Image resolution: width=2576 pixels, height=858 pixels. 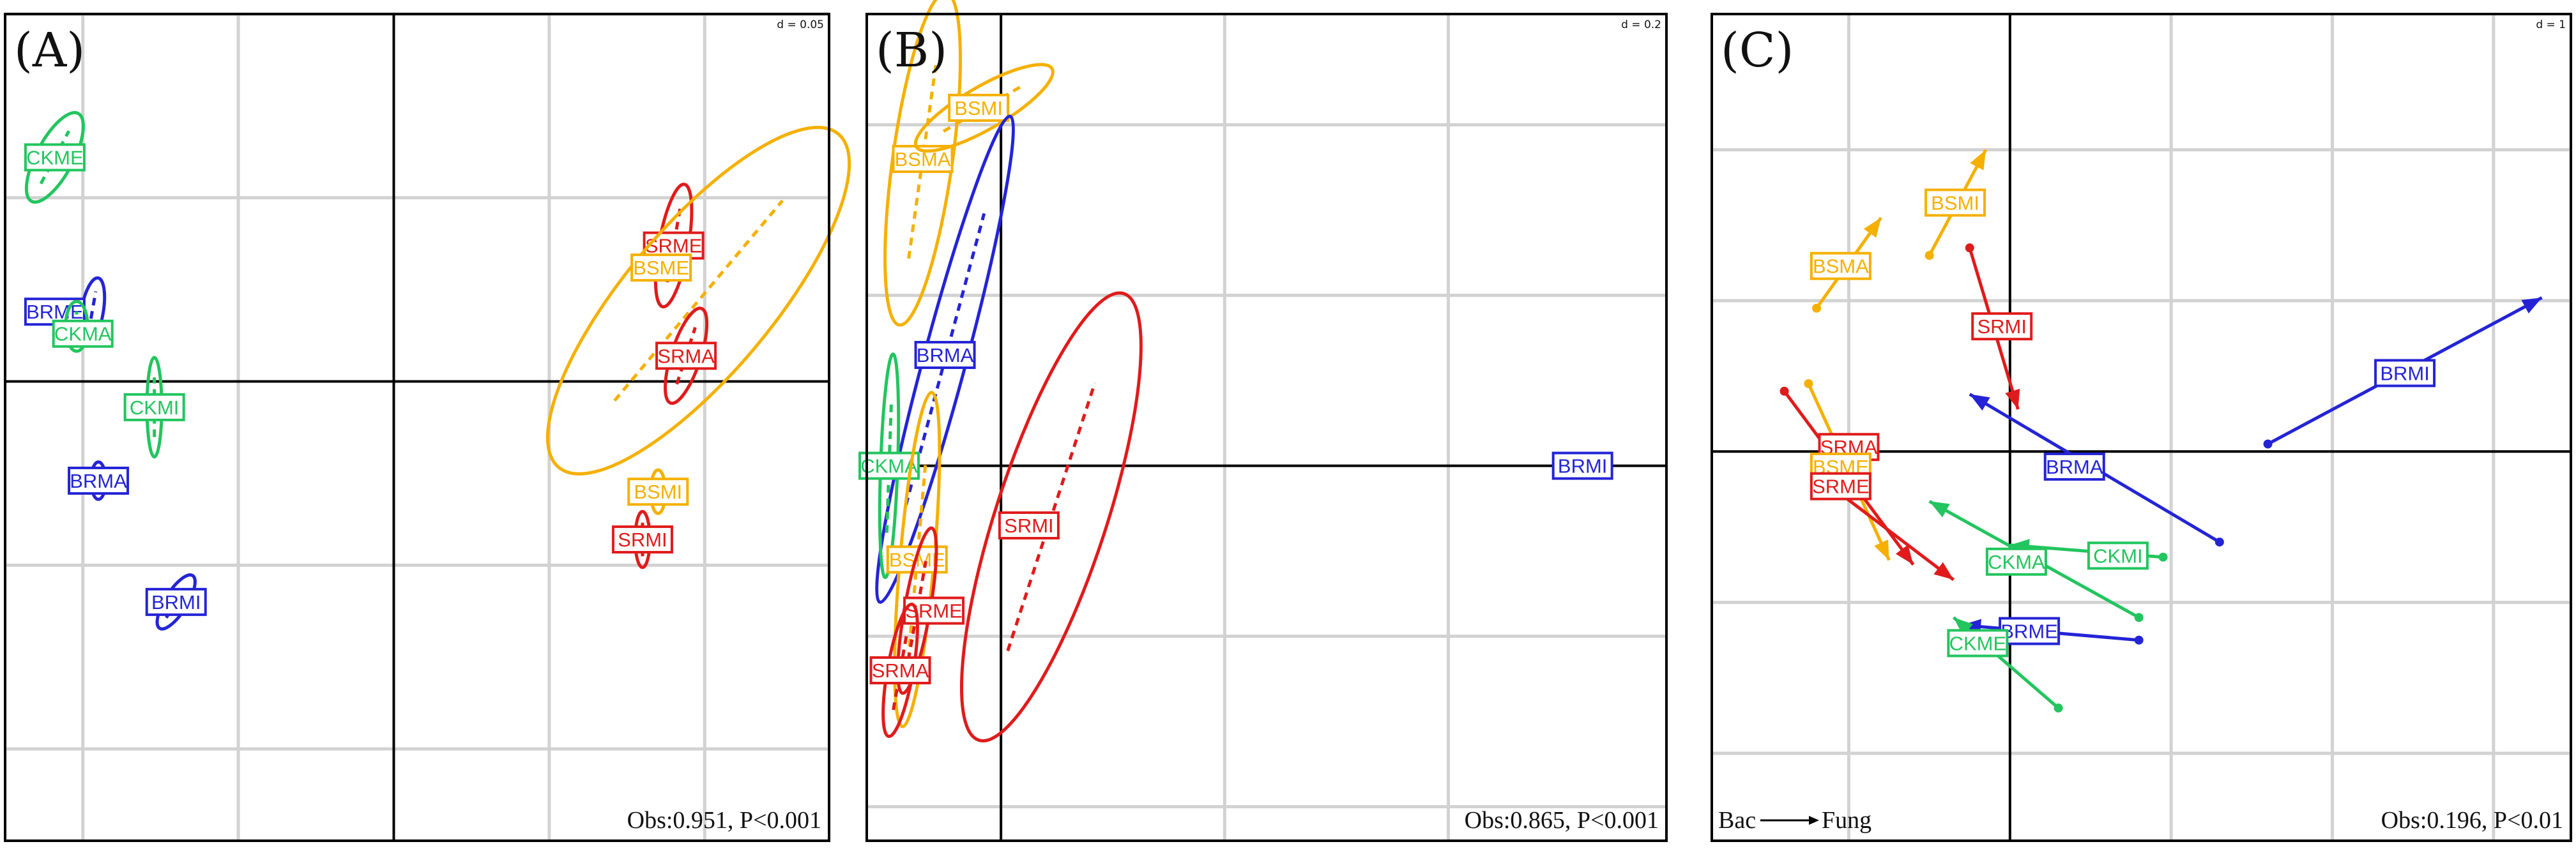 I want to click on panel-b-statistic: Obs:0.865, P<0.001, so click(x=1562, y=820).